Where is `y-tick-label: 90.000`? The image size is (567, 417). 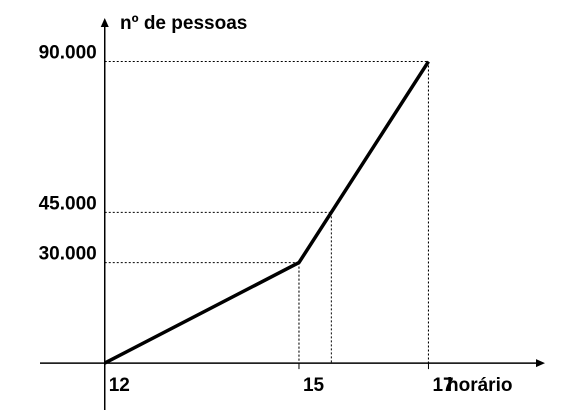 y-tick-label: 90.000 is located at coordinates (68, 53).